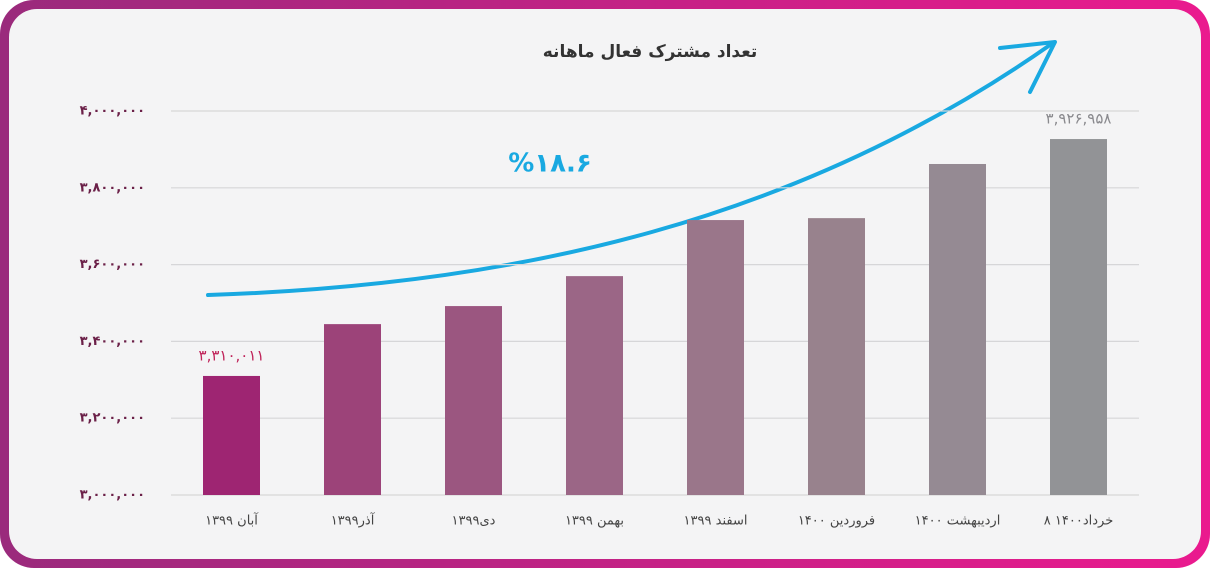 The width and height of the screenshot is (1210, 568). I want to click on y-tick-label: ۳,۰۰۰,۰۰۰, so click(112, 495).